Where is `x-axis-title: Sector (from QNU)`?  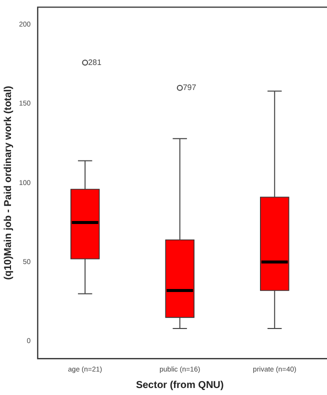 x-axis-title: Sector (from QNU) is located at coordinates (180, 385).